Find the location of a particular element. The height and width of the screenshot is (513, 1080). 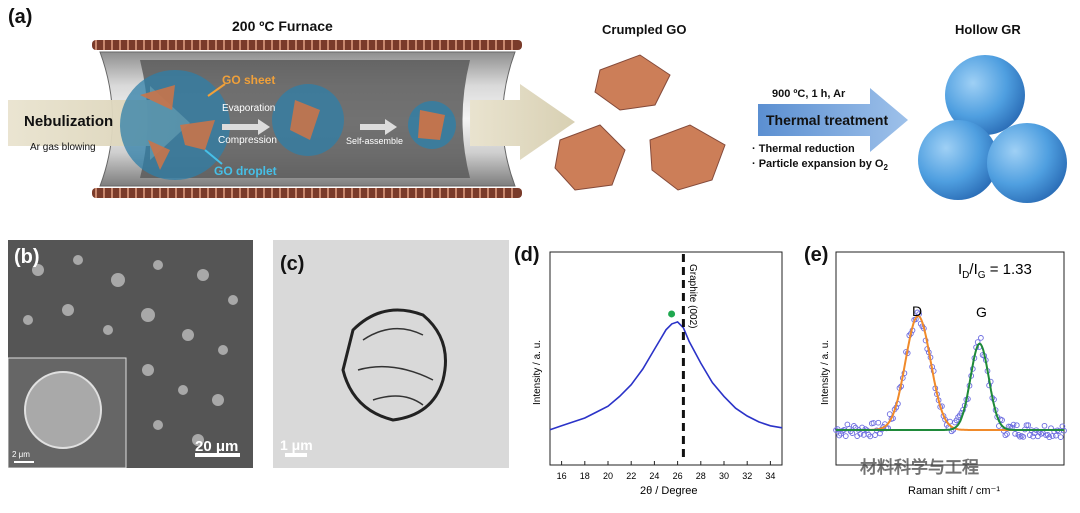

raman-ratio: ID/IG = 1.33 is located at coordinates (995, 271).